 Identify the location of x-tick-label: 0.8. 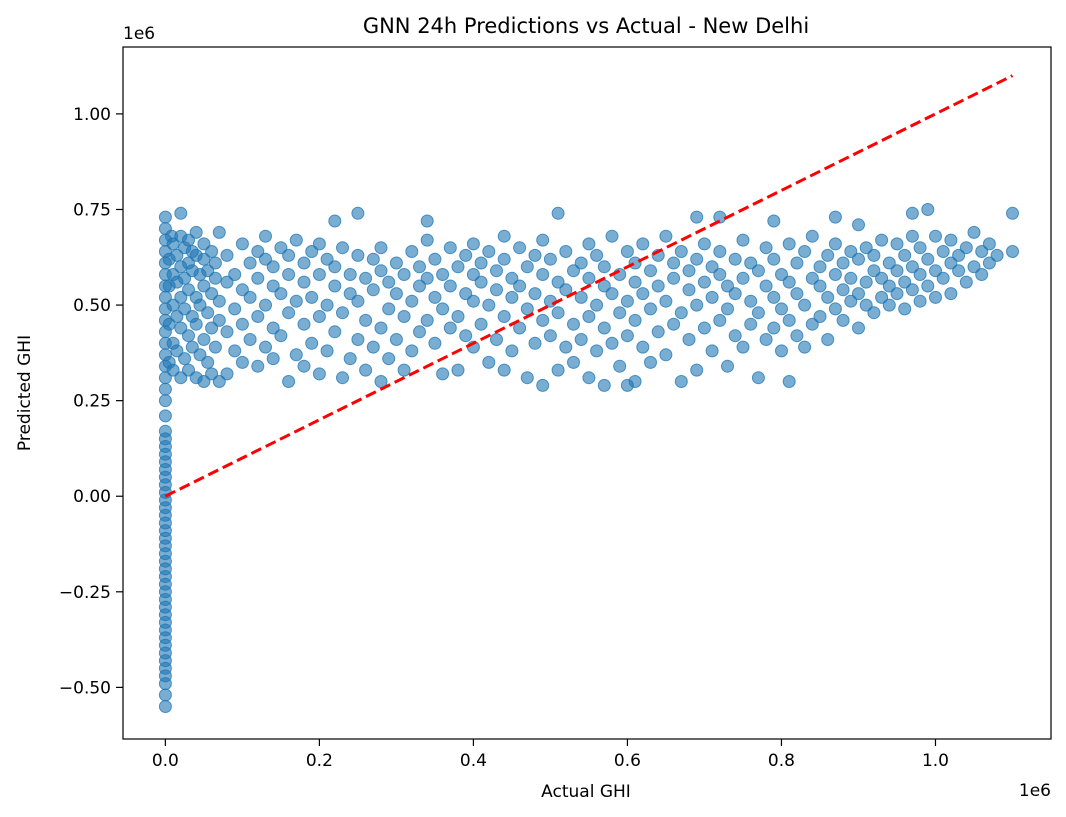
(781, 761).